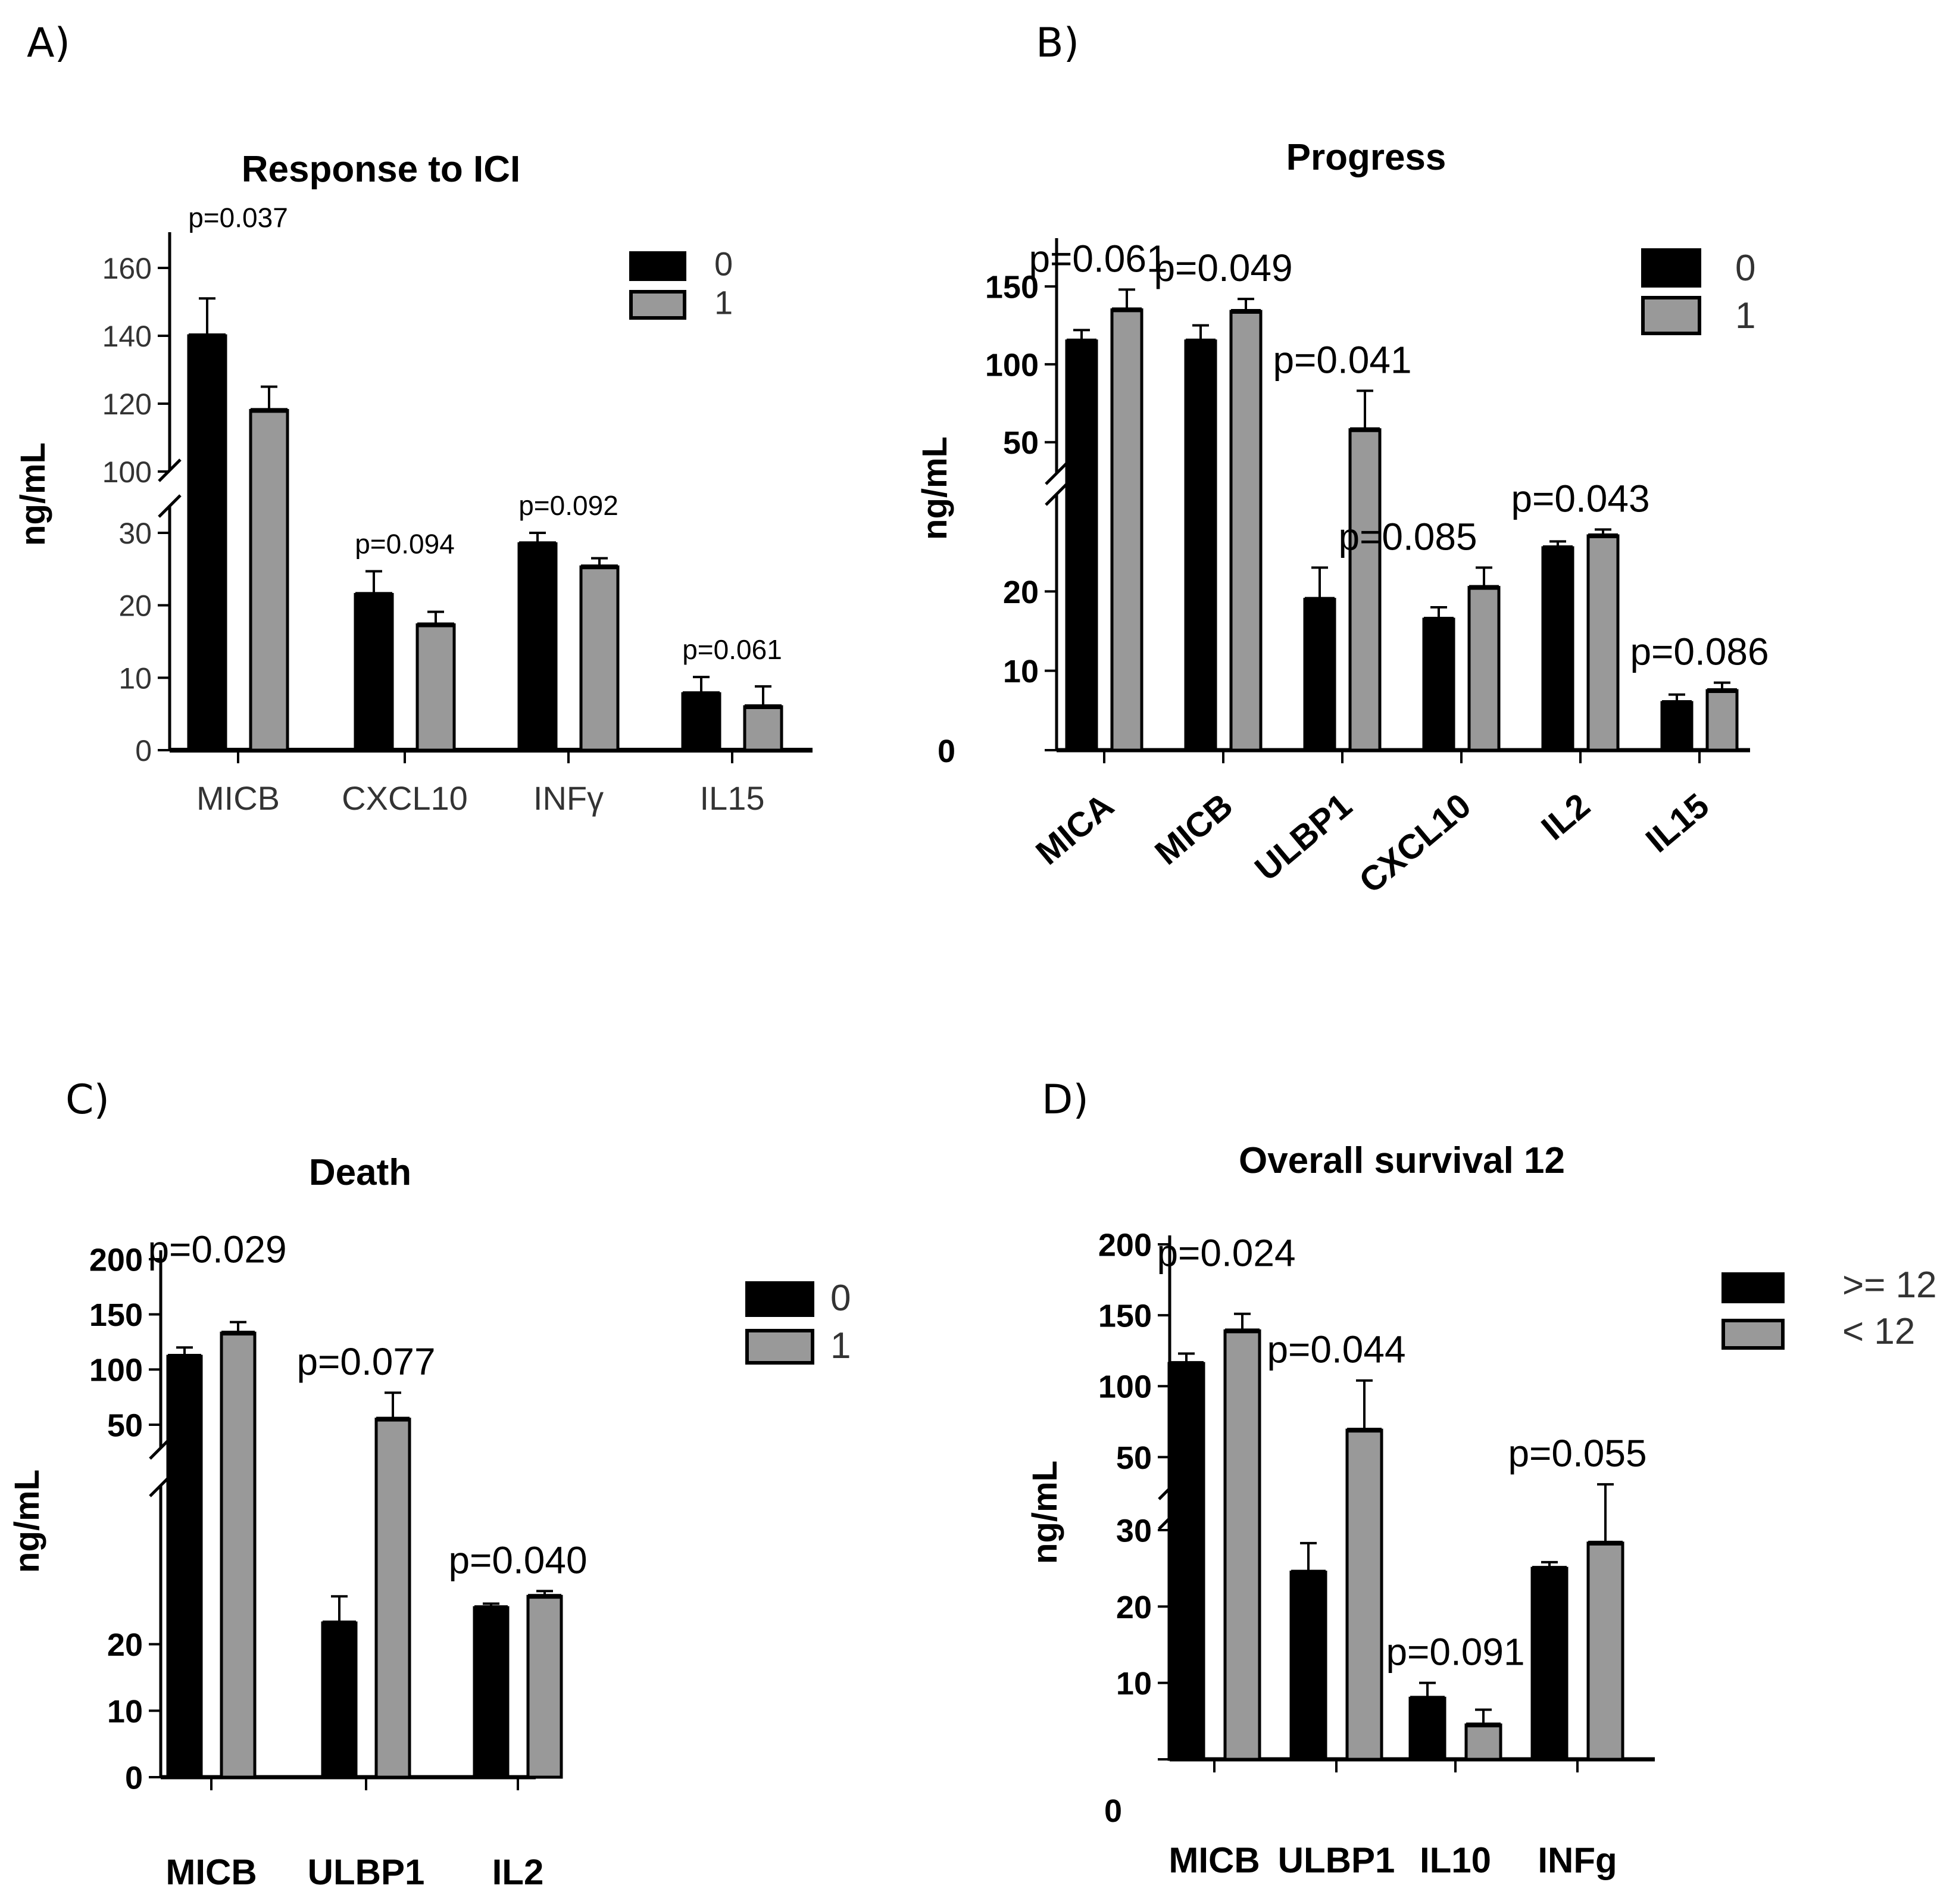 The width and height of the screenshot is (1959, 1904). Describe the element at coordinates (1402, 1160) in the screenshot. I see `chart-title: Overall survival 12` at that location.